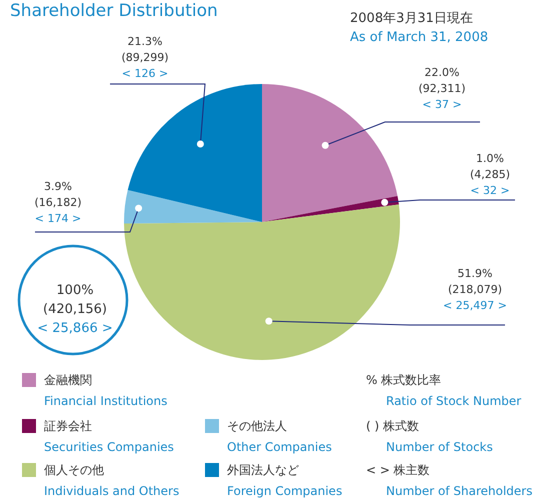  What do you see at coordinates (114, 11) in the screenshot?
I see `chart-title: Shareholder Distribution` at bounding box center [114, 11].